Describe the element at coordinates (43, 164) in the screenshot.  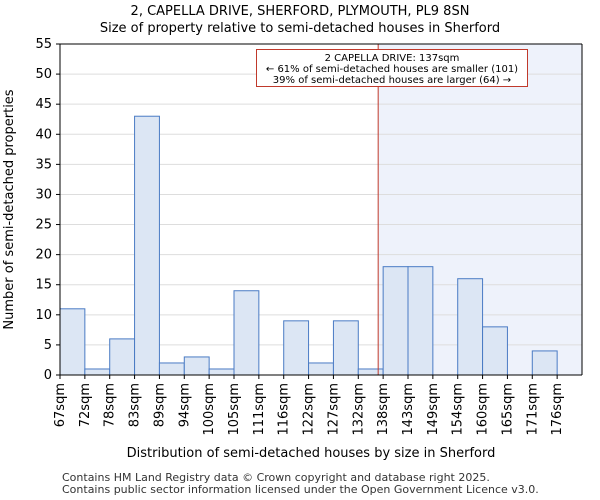
I see `y-tick-label: 35` at that location.